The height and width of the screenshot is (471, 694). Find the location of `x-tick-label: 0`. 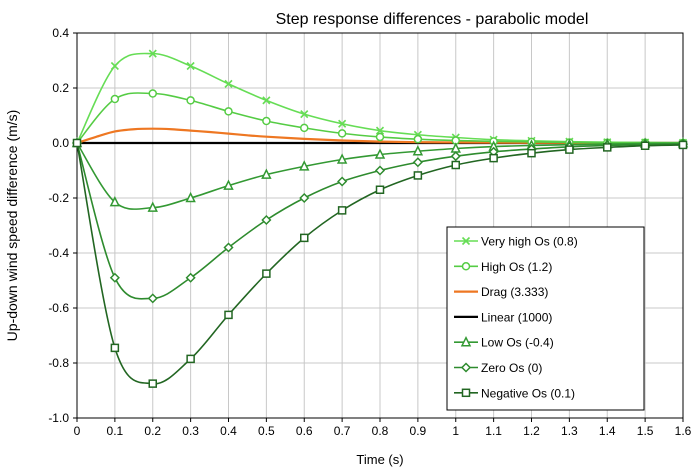

x-tick-label: 0 is located at coordinates (77, 431).